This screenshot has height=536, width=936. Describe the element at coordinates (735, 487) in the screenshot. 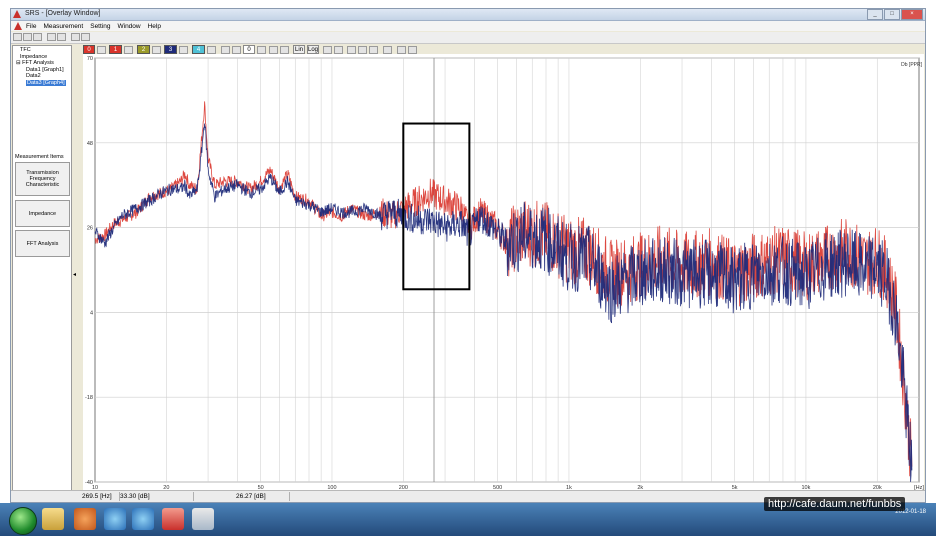

I see `x-tick-label: 5k` at that location.